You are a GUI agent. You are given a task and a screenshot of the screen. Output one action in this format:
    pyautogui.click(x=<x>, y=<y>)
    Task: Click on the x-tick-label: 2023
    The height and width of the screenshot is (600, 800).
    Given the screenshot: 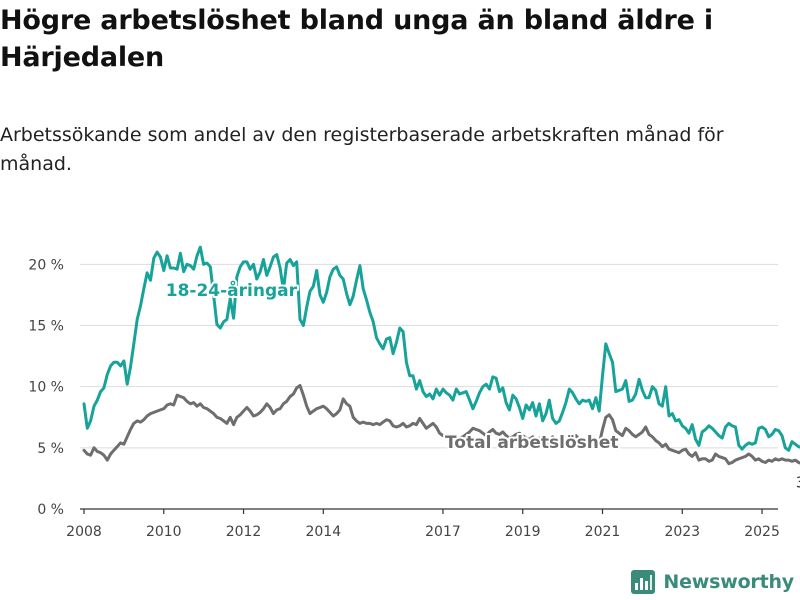 What is the action you would take?
    pyautogui.click(x=682, y=532)
    